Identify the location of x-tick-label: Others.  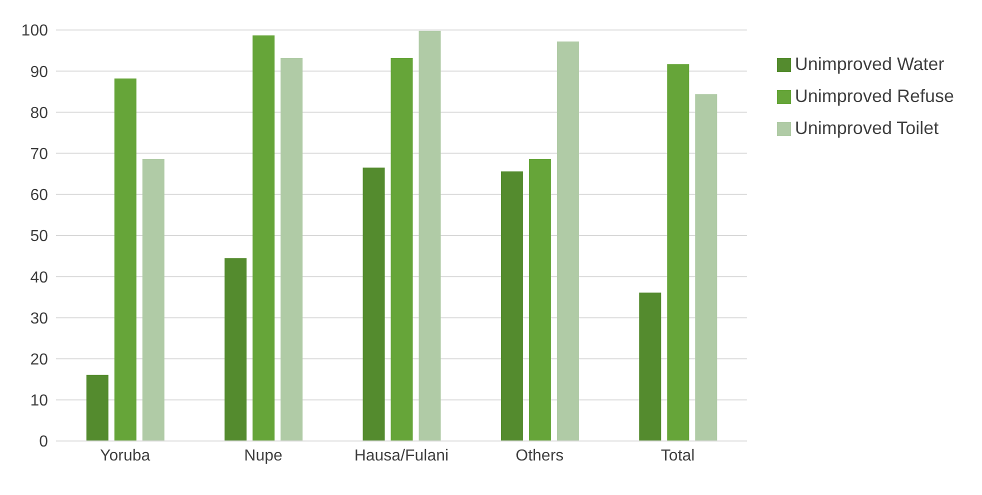
(540, 455).